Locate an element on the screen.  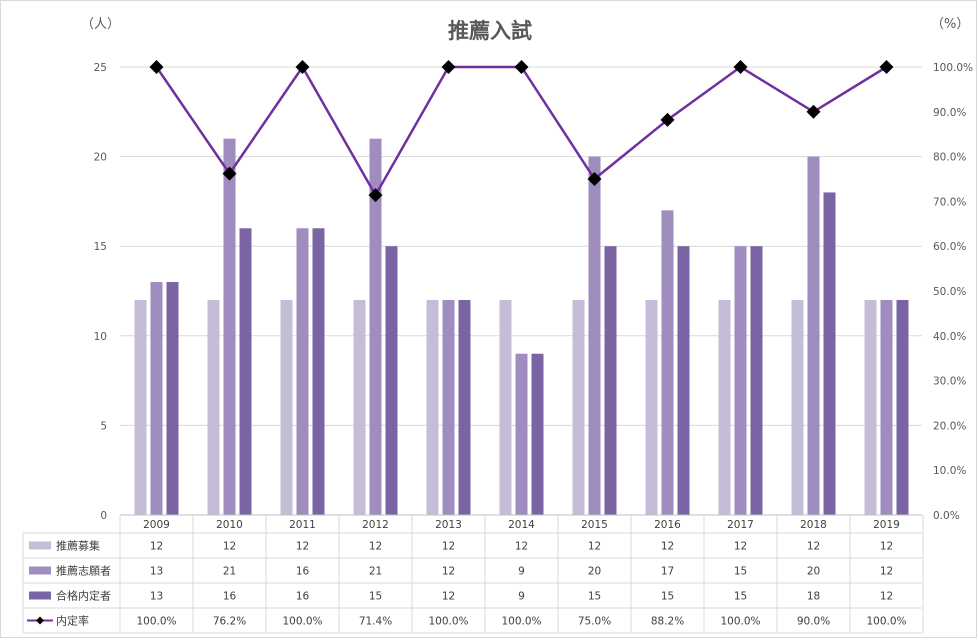
left-axis-unit: （人） is located at coordinates (100, 24).